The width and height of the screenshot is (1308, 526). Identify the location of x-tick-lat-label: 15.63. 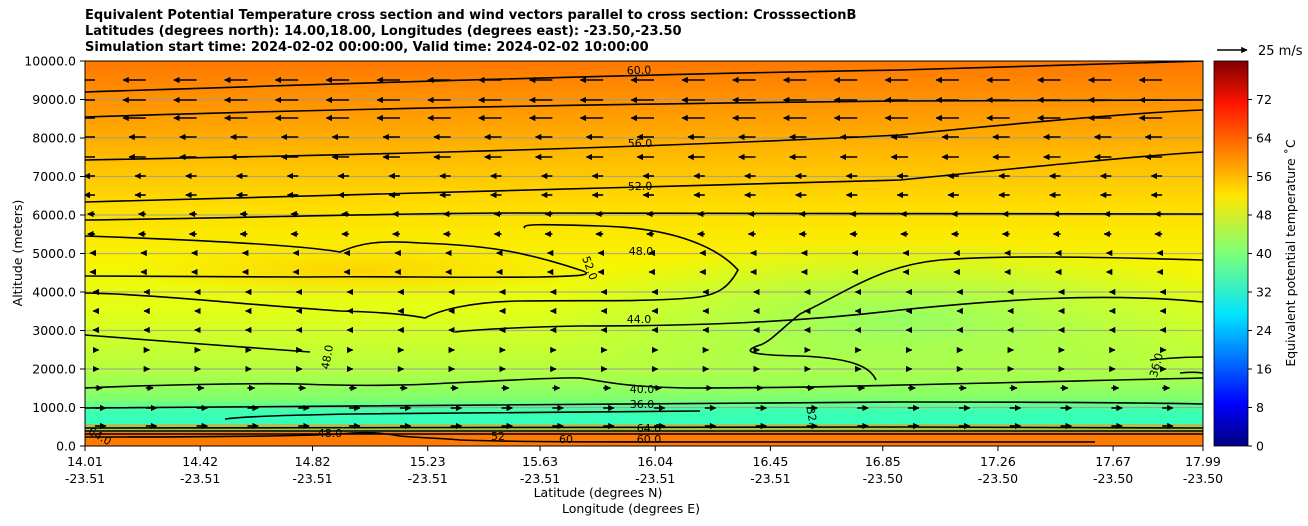
(540, 461).